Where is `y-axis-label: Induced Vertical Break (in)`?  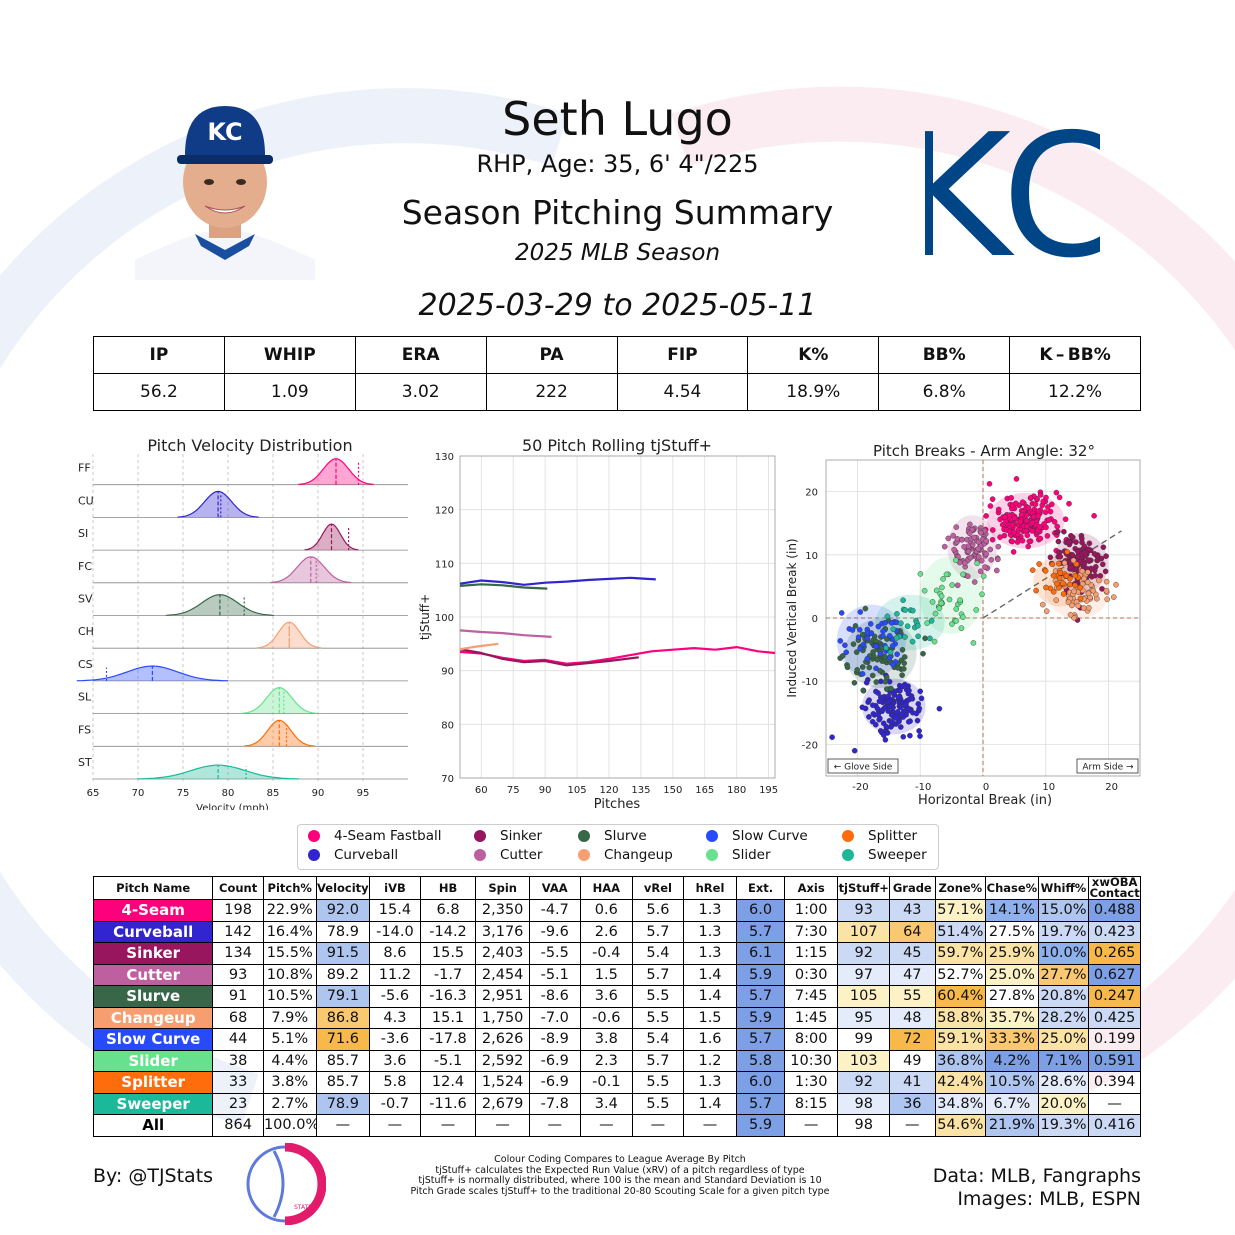
y-axis-label: Induced Vertical Break (in) is located at coordinates (792, 617).